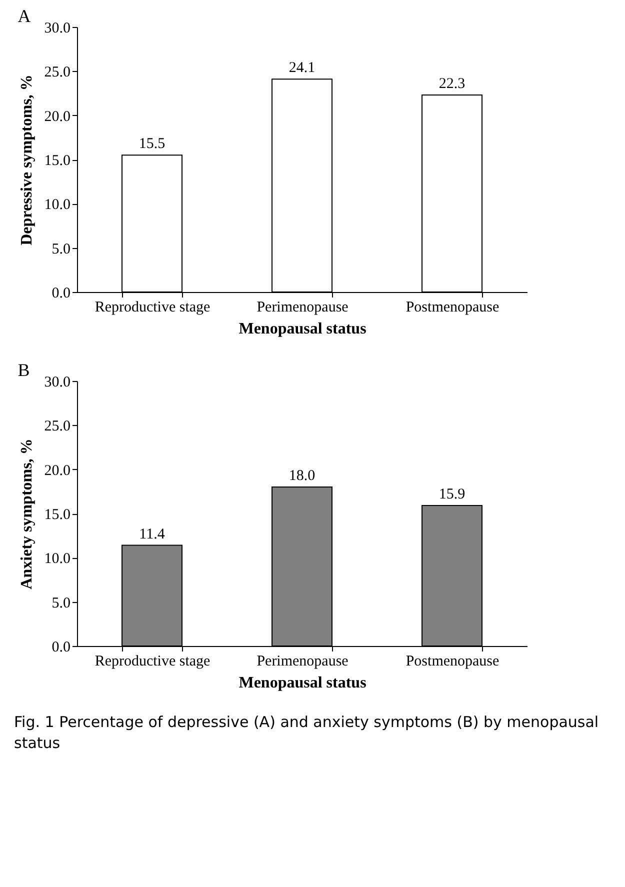 The image size is (625, 887). What do you see at coordinates (24, 16) in the screenshot?
I see `chart-title: A` at bounding box center [24, 16].